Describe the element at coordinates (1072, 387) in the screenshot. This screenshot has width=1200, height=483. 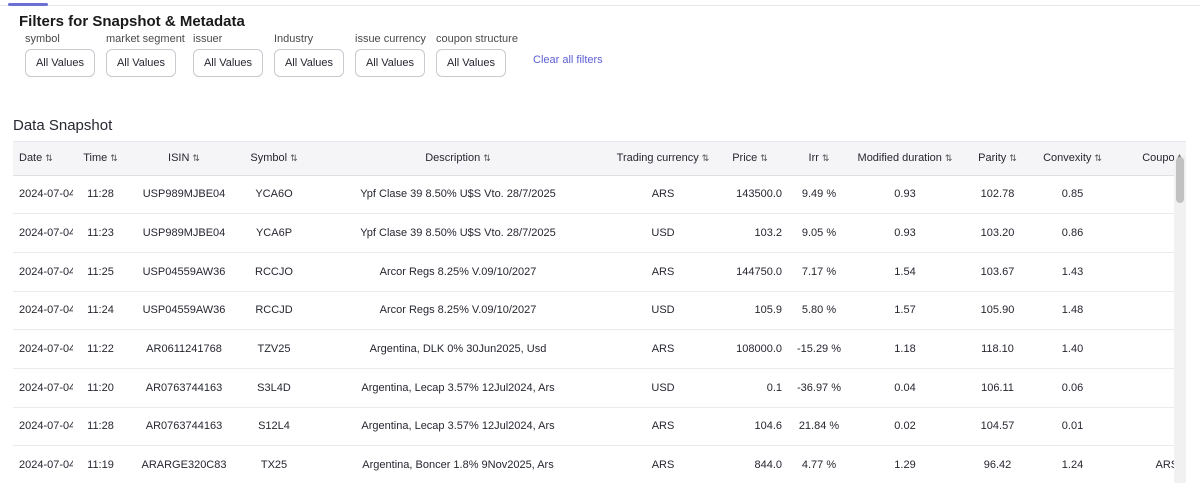
I see `cell-convexity: 0.06` at that location.